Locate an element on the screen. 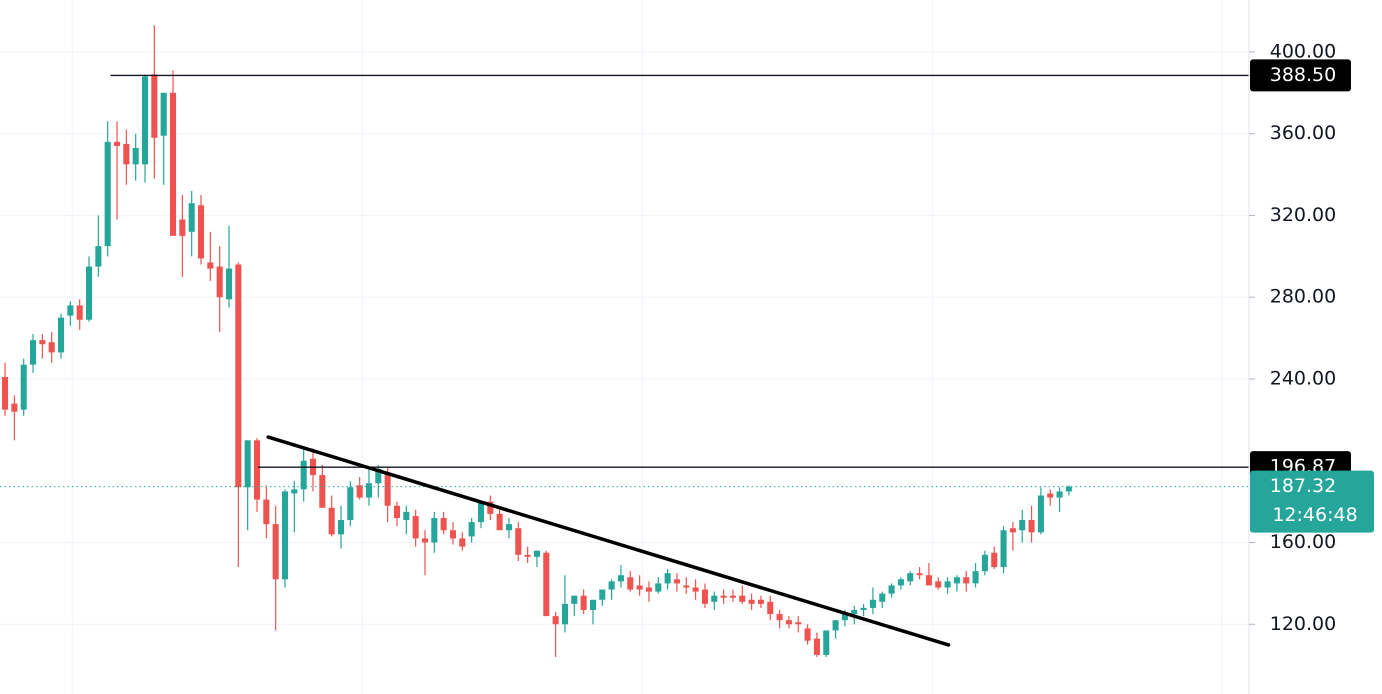 The image size is (1382, 694). price-label: 388.50 is located at coordinates (1303, 75).